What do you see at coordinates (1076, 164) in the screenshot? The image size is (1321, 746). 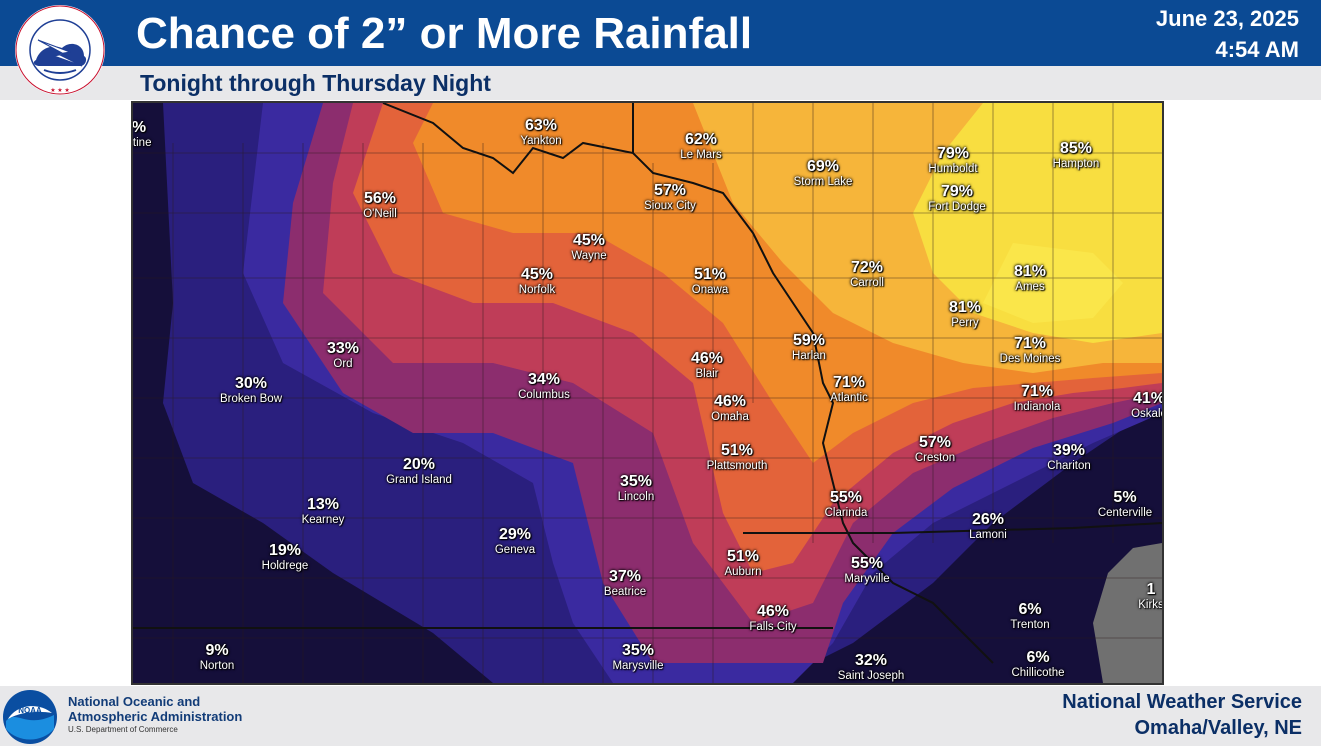 I see `city-name: Hampton` at bounding box center [1076, 164].